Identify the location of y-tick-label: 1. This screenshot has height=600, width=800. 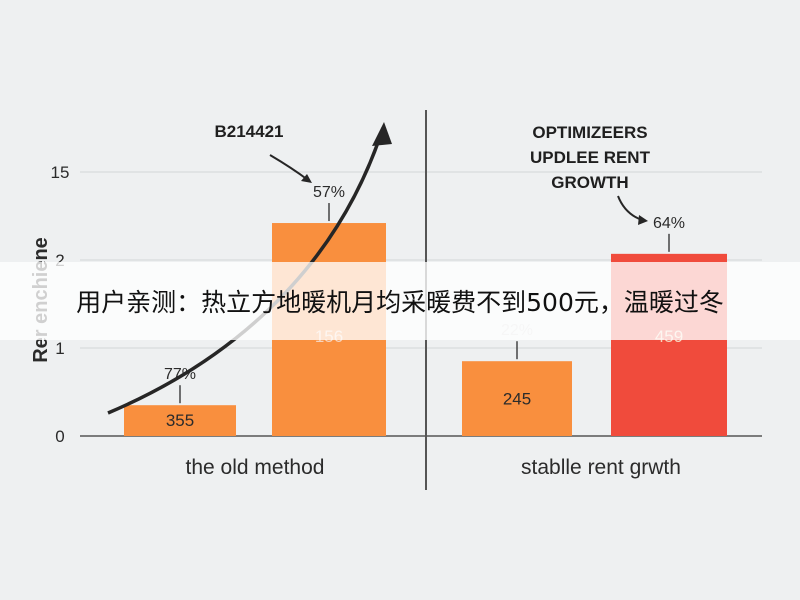
(59, 348).